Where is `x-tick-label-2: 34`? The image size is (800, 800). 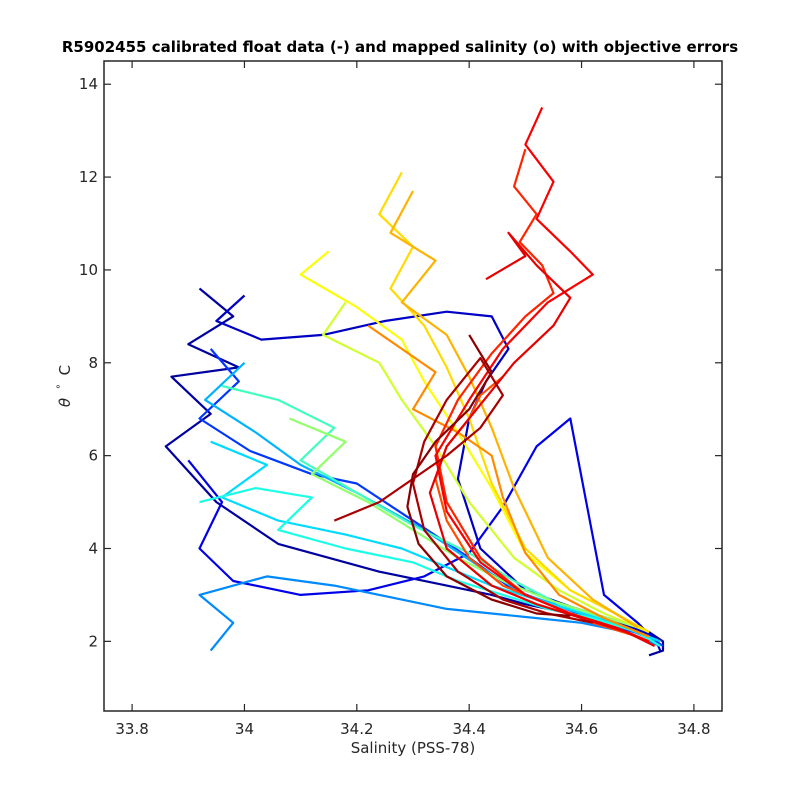
x-tick-label-2: 34 is located at coordinates (244, 729).